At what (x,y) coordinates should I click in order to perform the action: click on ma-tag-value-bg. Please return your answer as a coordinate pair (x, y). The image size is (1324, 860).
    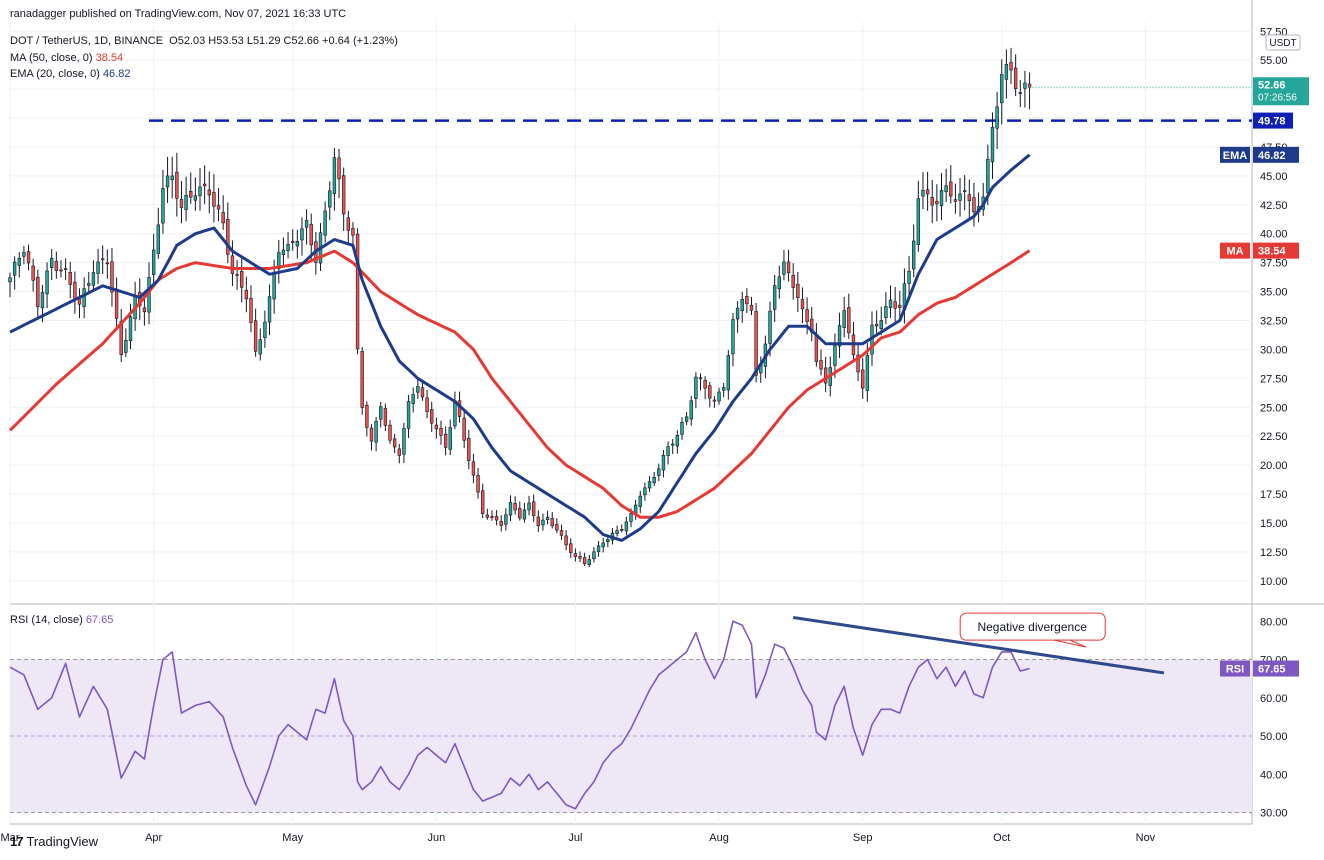
    Looking at the image, I should click on (1276, 250).